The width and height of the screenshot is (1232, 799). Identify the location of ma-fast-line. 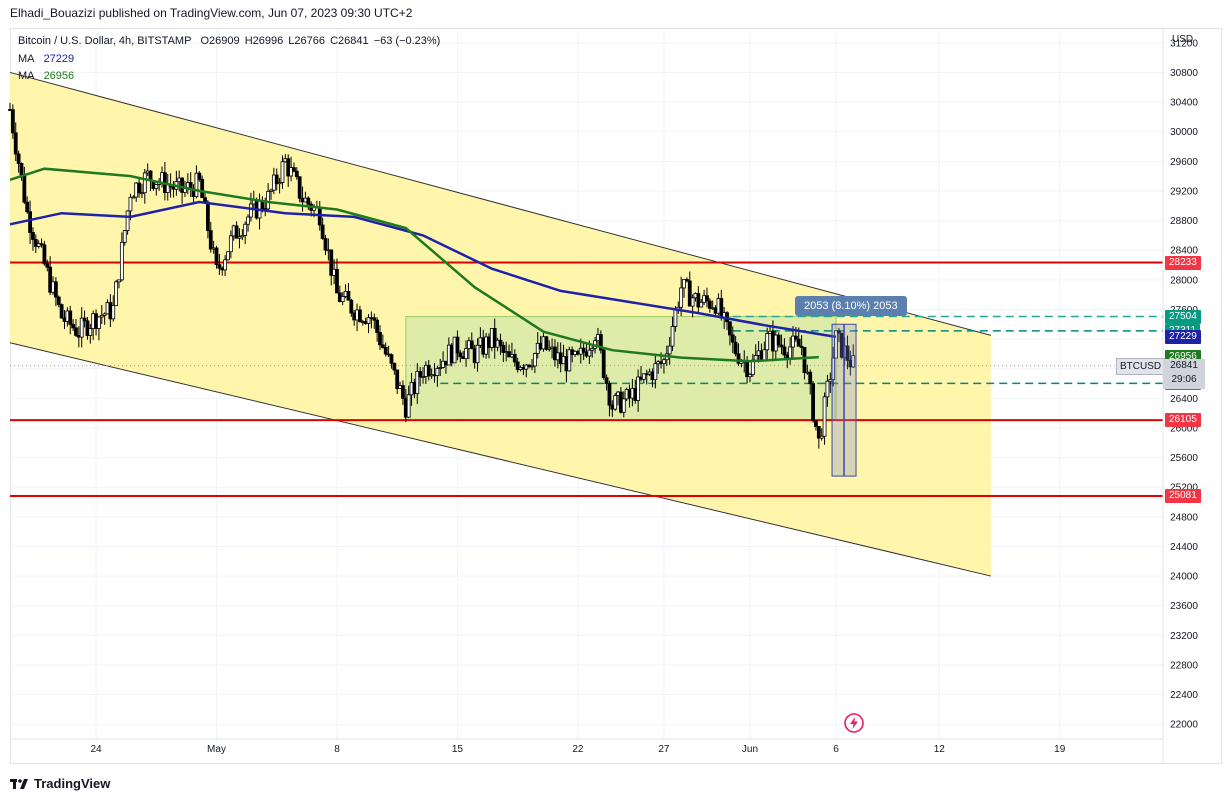
(423, 269).